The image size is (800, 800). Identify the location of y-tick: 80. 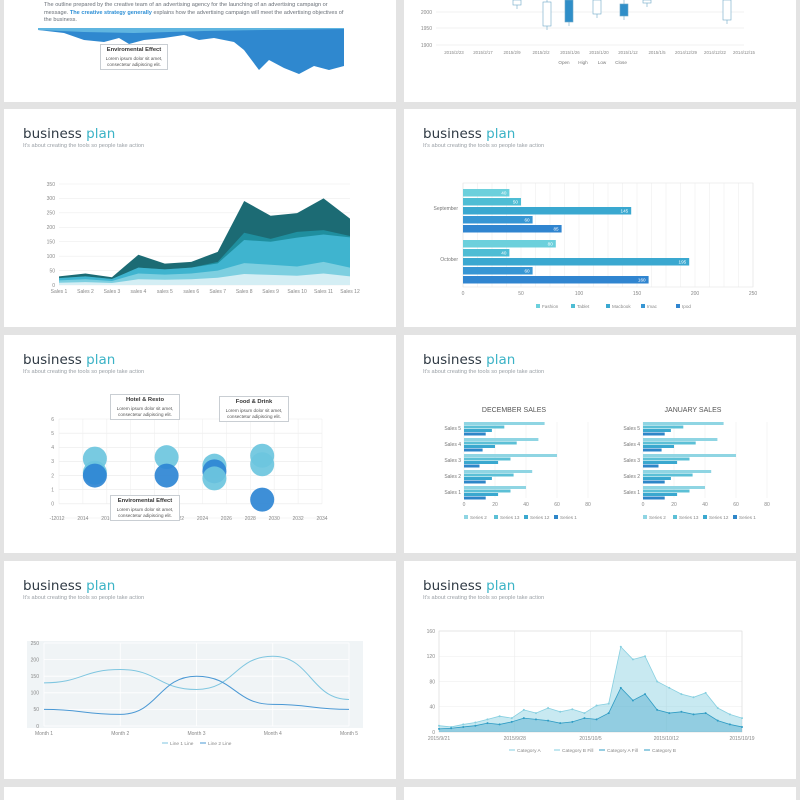
(432, 682).